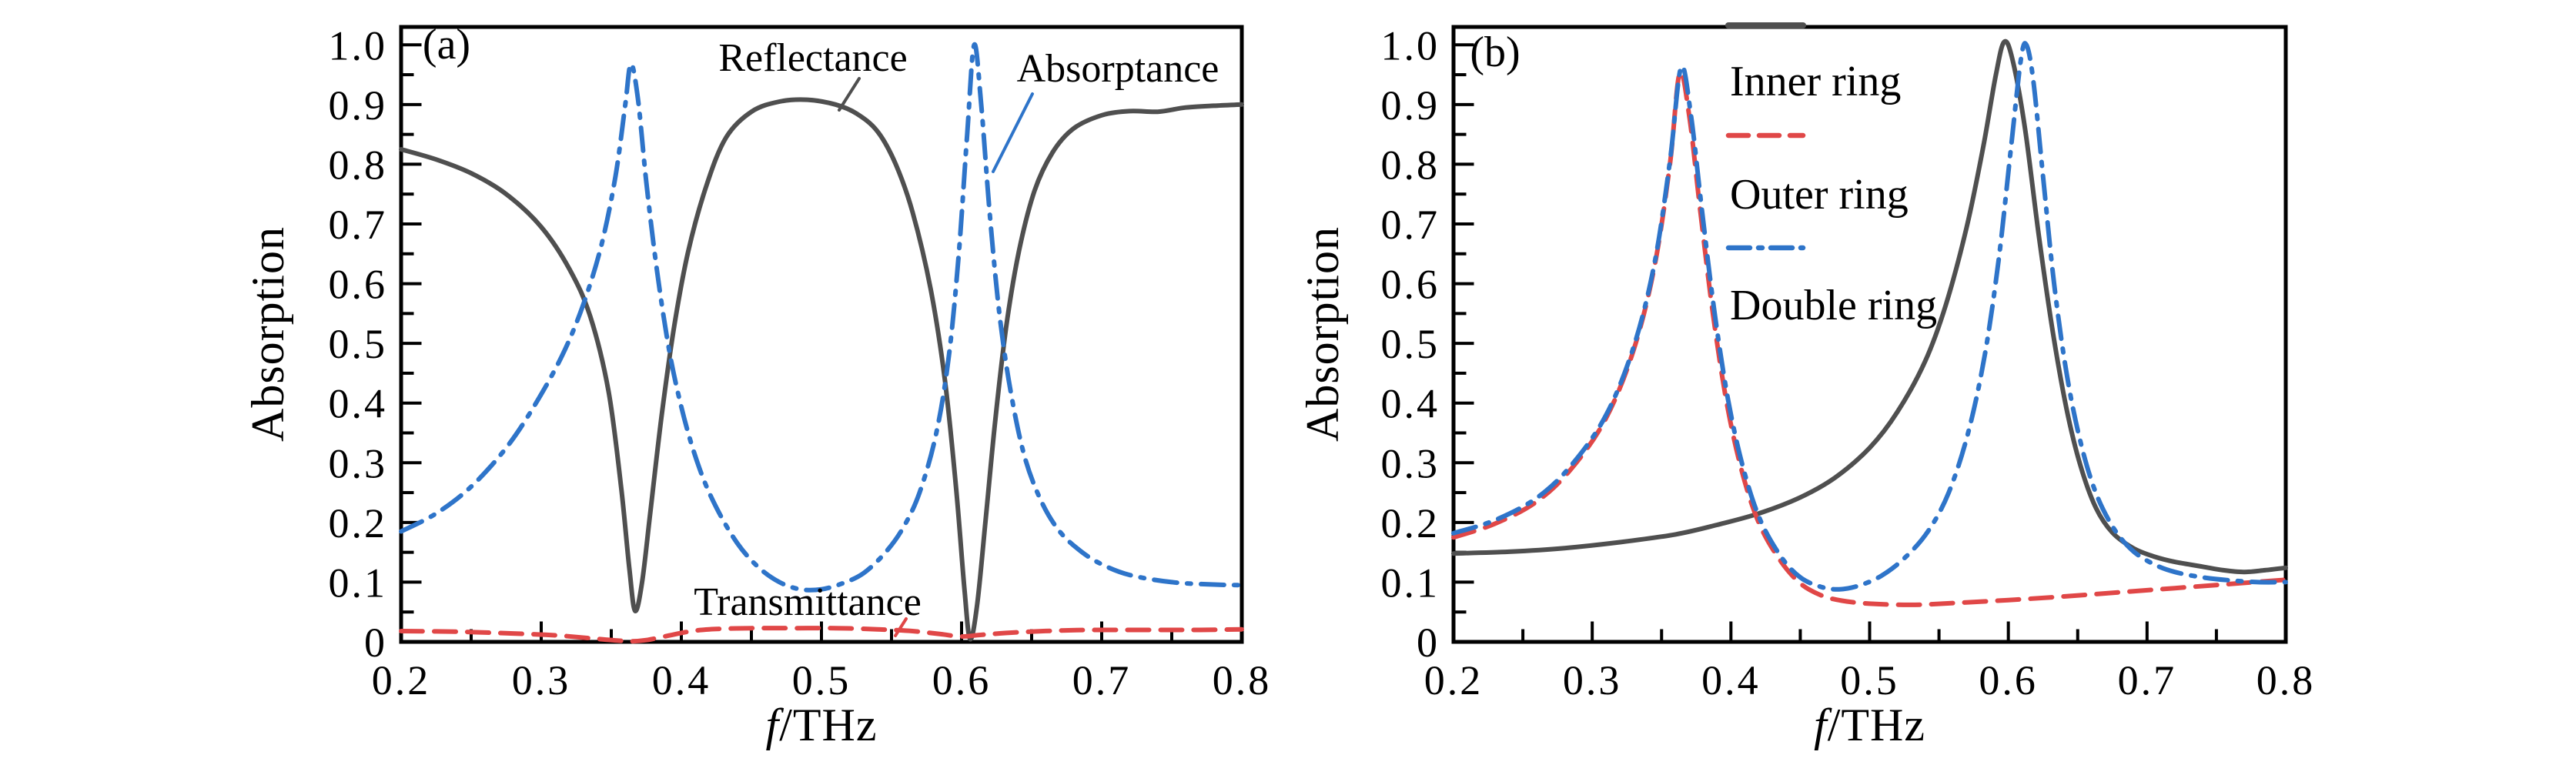 The image size is (2576, 765). I want to click on panel-b-ytick-label: 0.1, so click(1410, 583).